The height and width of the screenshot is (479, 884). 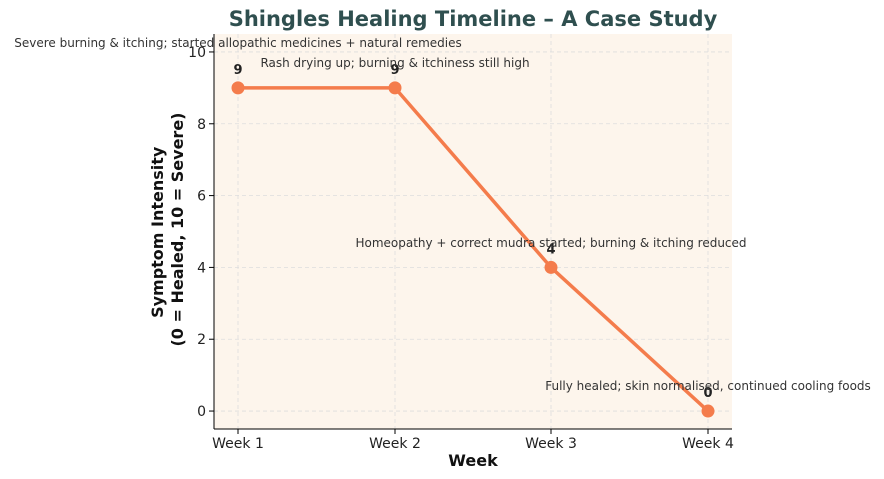 What do you see at coordinates (550, 249) in the screenshot?
I see `data-label: 4` at bounding box center [550, 249].